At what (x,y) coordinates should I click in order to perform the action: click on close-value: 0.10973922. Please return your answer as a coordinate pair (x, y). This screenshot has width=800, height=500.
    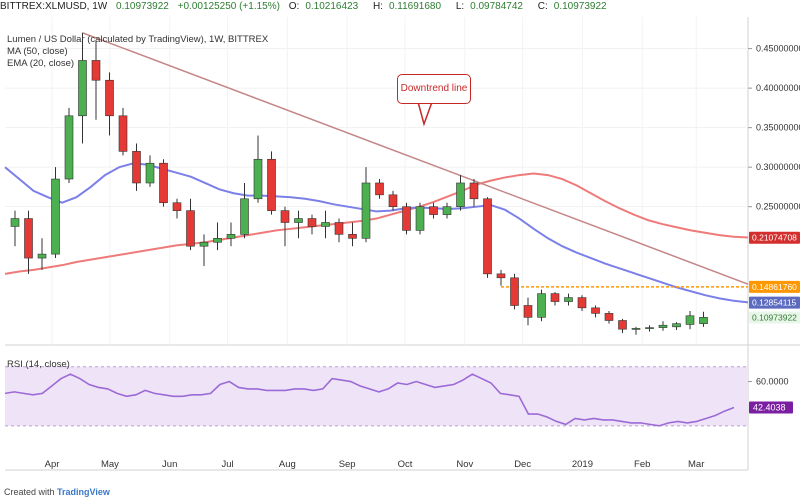
    Looking at the image, I should click on (580, 6).